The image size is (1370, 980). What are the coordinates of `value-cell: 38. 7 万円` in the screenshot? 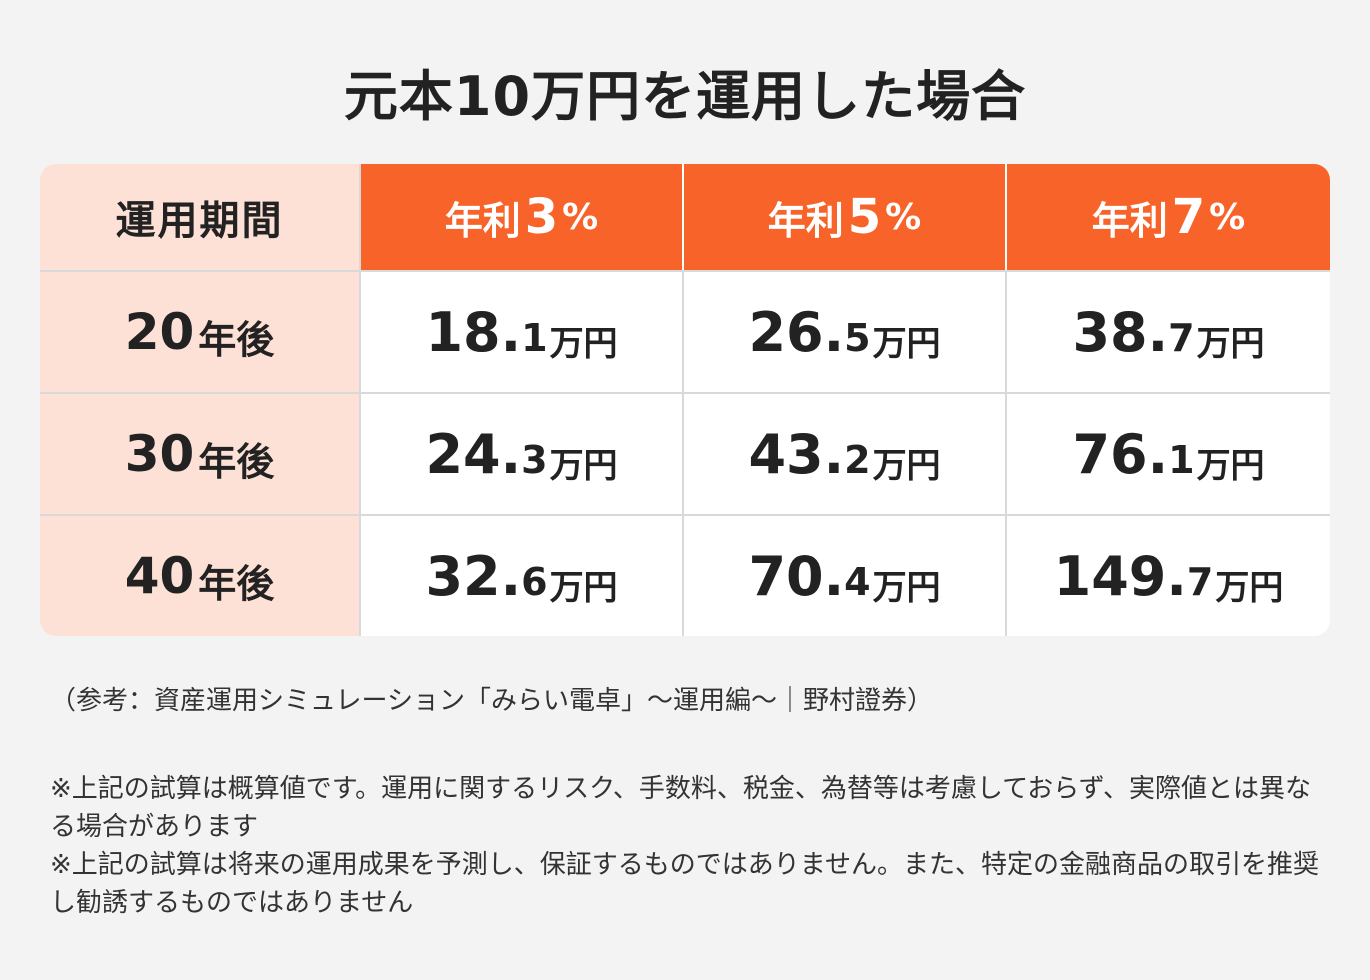 It's located at (1168, 332).